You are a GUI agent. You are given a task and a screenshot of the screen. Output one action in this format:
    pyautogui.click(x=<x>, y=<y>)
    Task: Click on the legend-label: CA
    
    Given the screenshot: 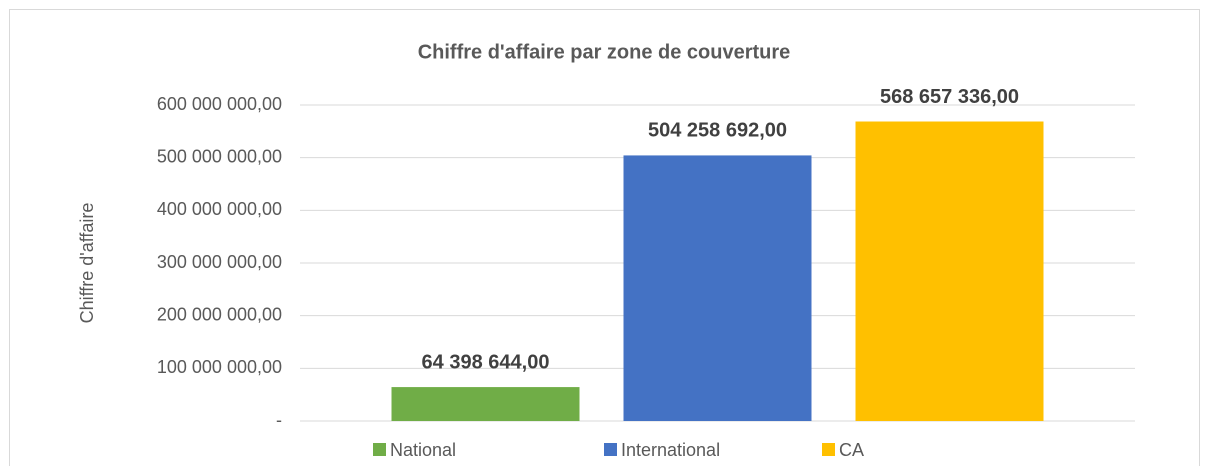 What is the action you would take?
    pyautogui.click(x=851, y=450)
    